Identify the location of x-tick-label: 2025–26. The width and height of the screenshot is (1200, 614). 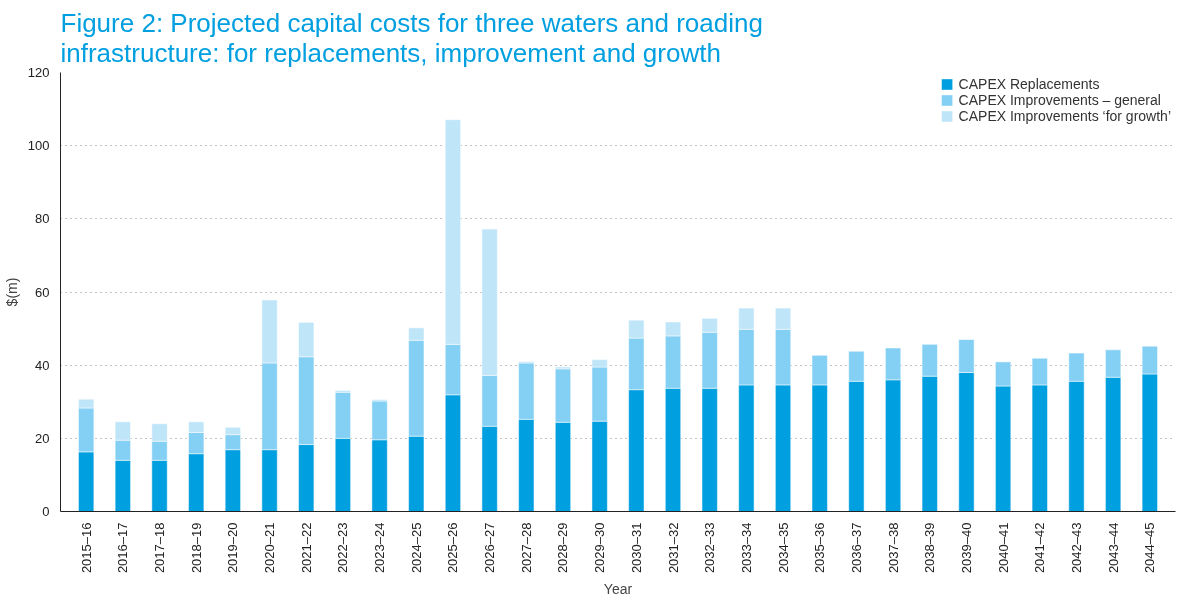
(453, 548).